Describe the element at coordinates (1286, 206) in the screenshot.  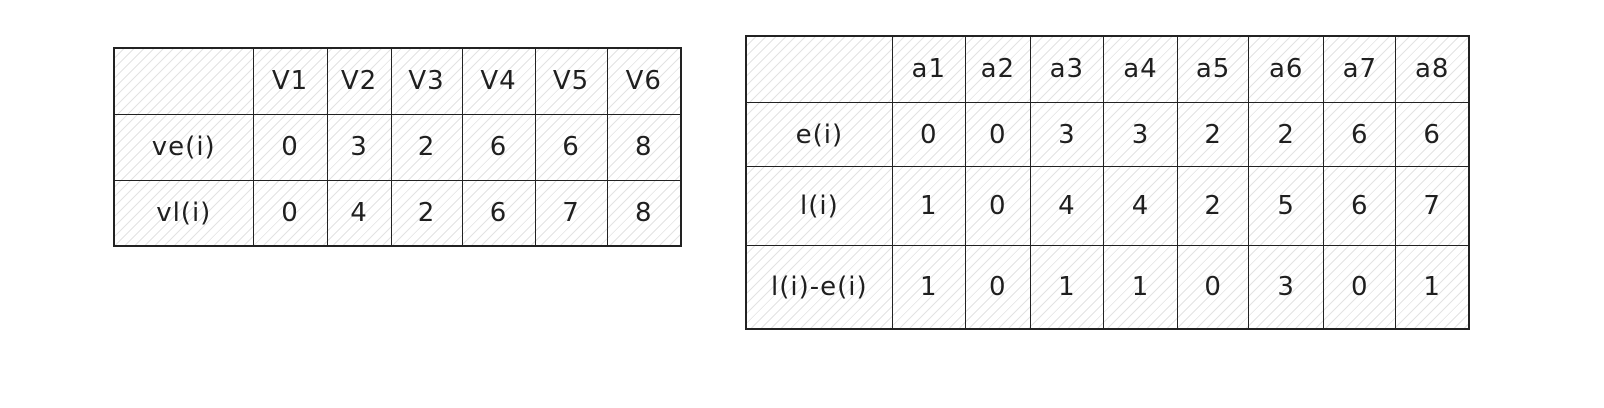
I see `table-cell: 5` at that location.